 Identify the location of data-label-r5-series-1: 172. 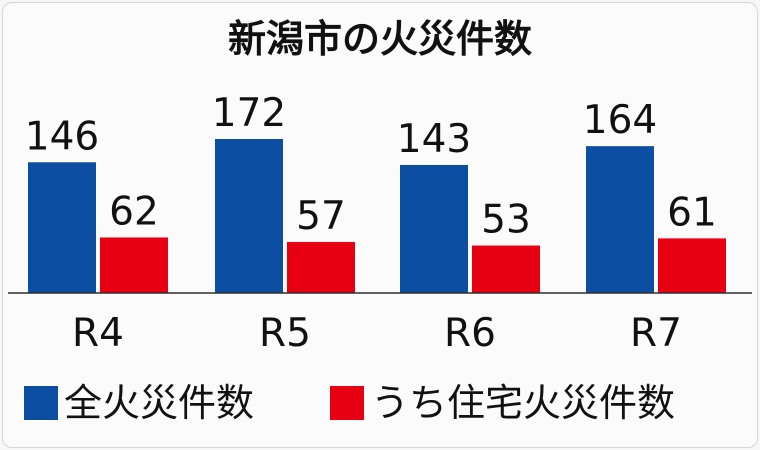
(249, 113).